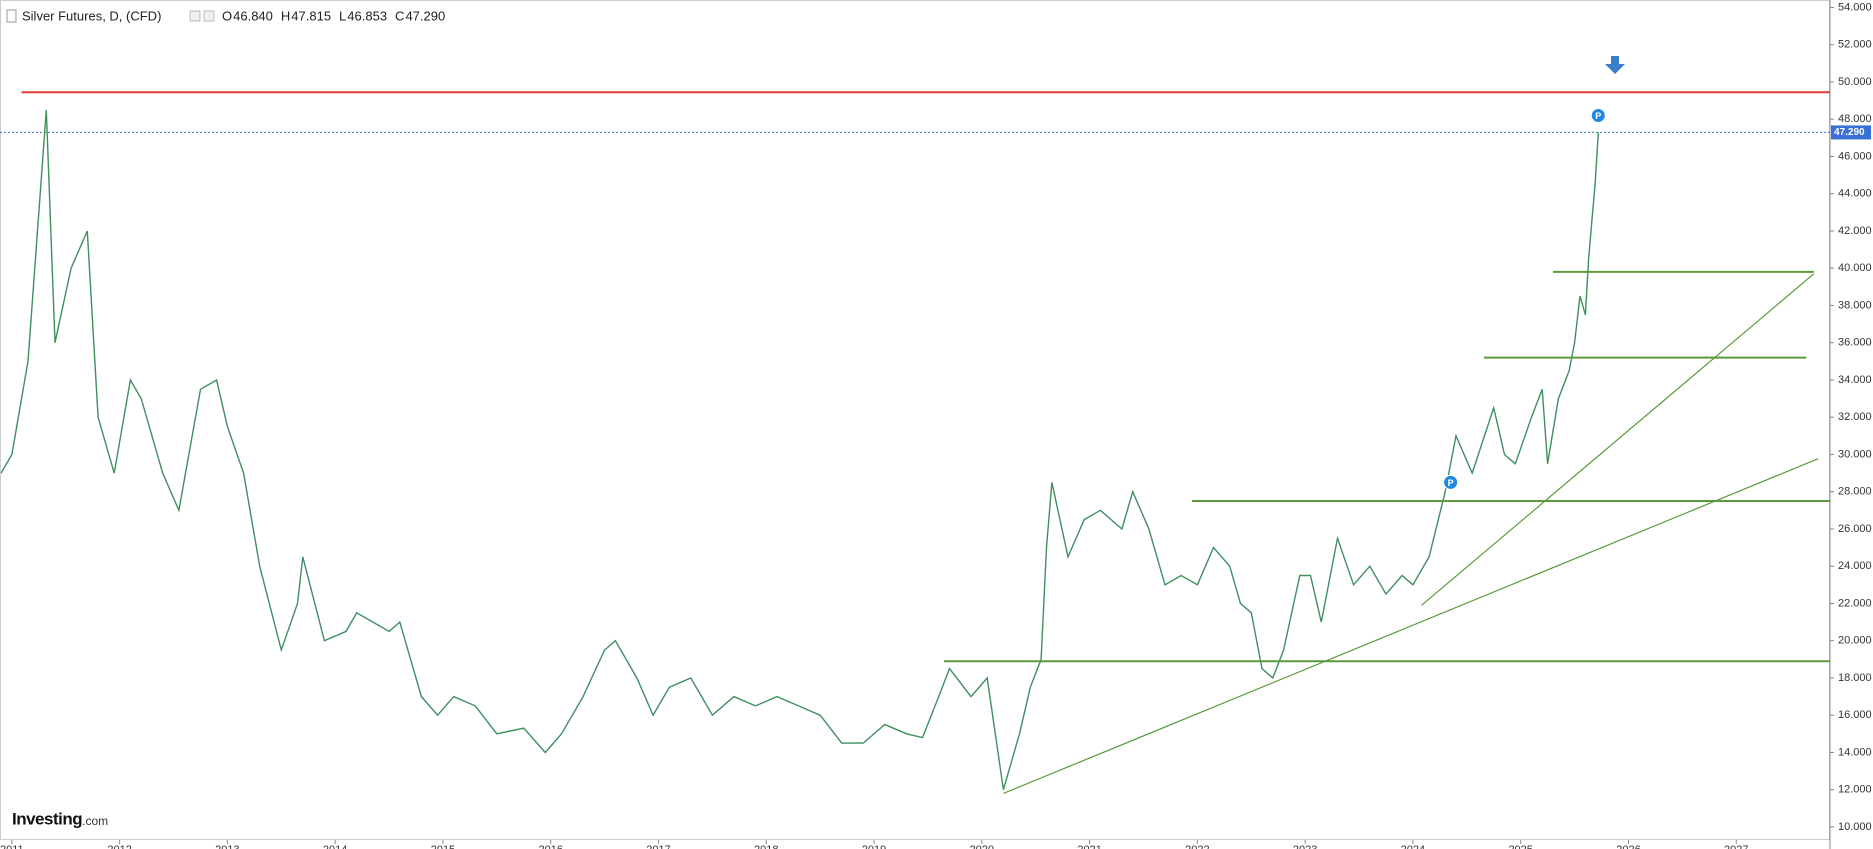 The height and width of the screenshot is (849, 1873). What do you see at coordinates (1855, 45) in the screenshot?
I see `y-tick-label: 52.000` at bounding box center [1855, 45].